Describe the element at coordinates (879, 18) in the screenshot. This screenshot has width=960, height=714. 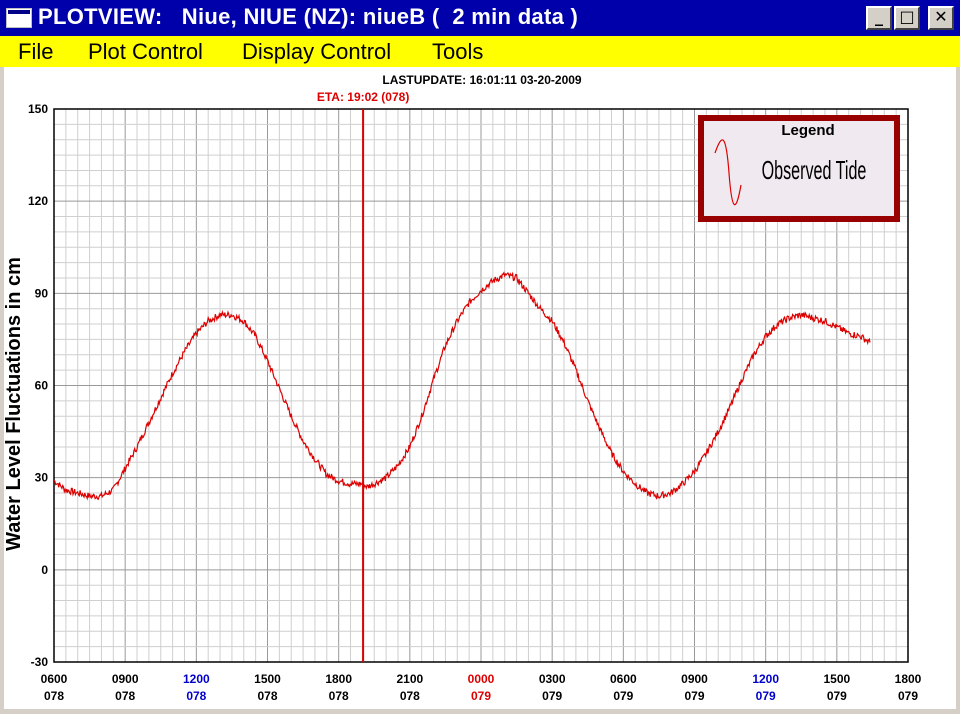
I see `minimize-button: _` at that location.